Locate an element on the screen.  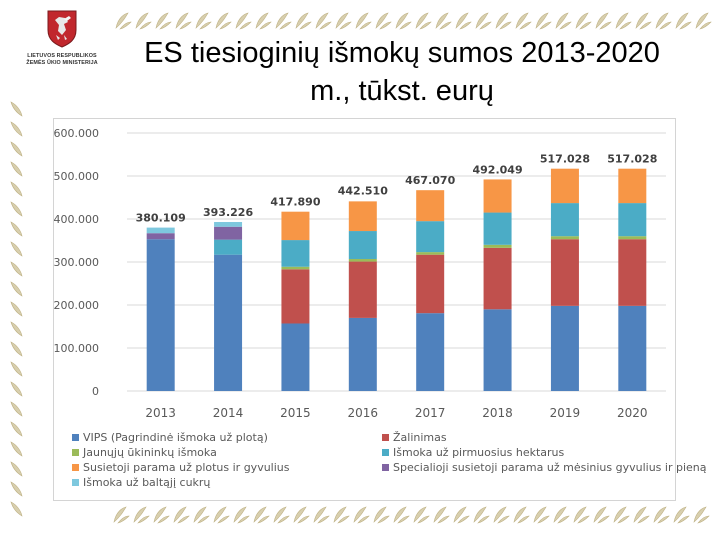
legend-item: VIPS (Pagrindinė išmoka už plotą) is located at coordinates (170, 437).